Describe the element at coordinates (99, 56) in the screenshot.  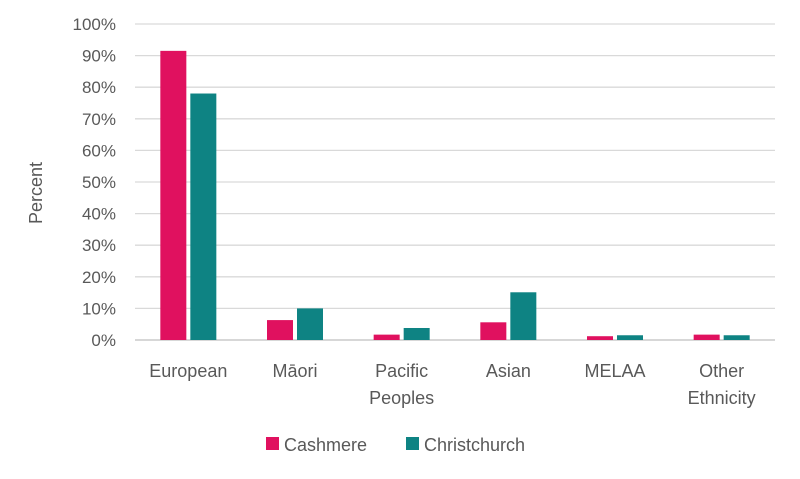
I see `y-tick-label: 90%` at that location.